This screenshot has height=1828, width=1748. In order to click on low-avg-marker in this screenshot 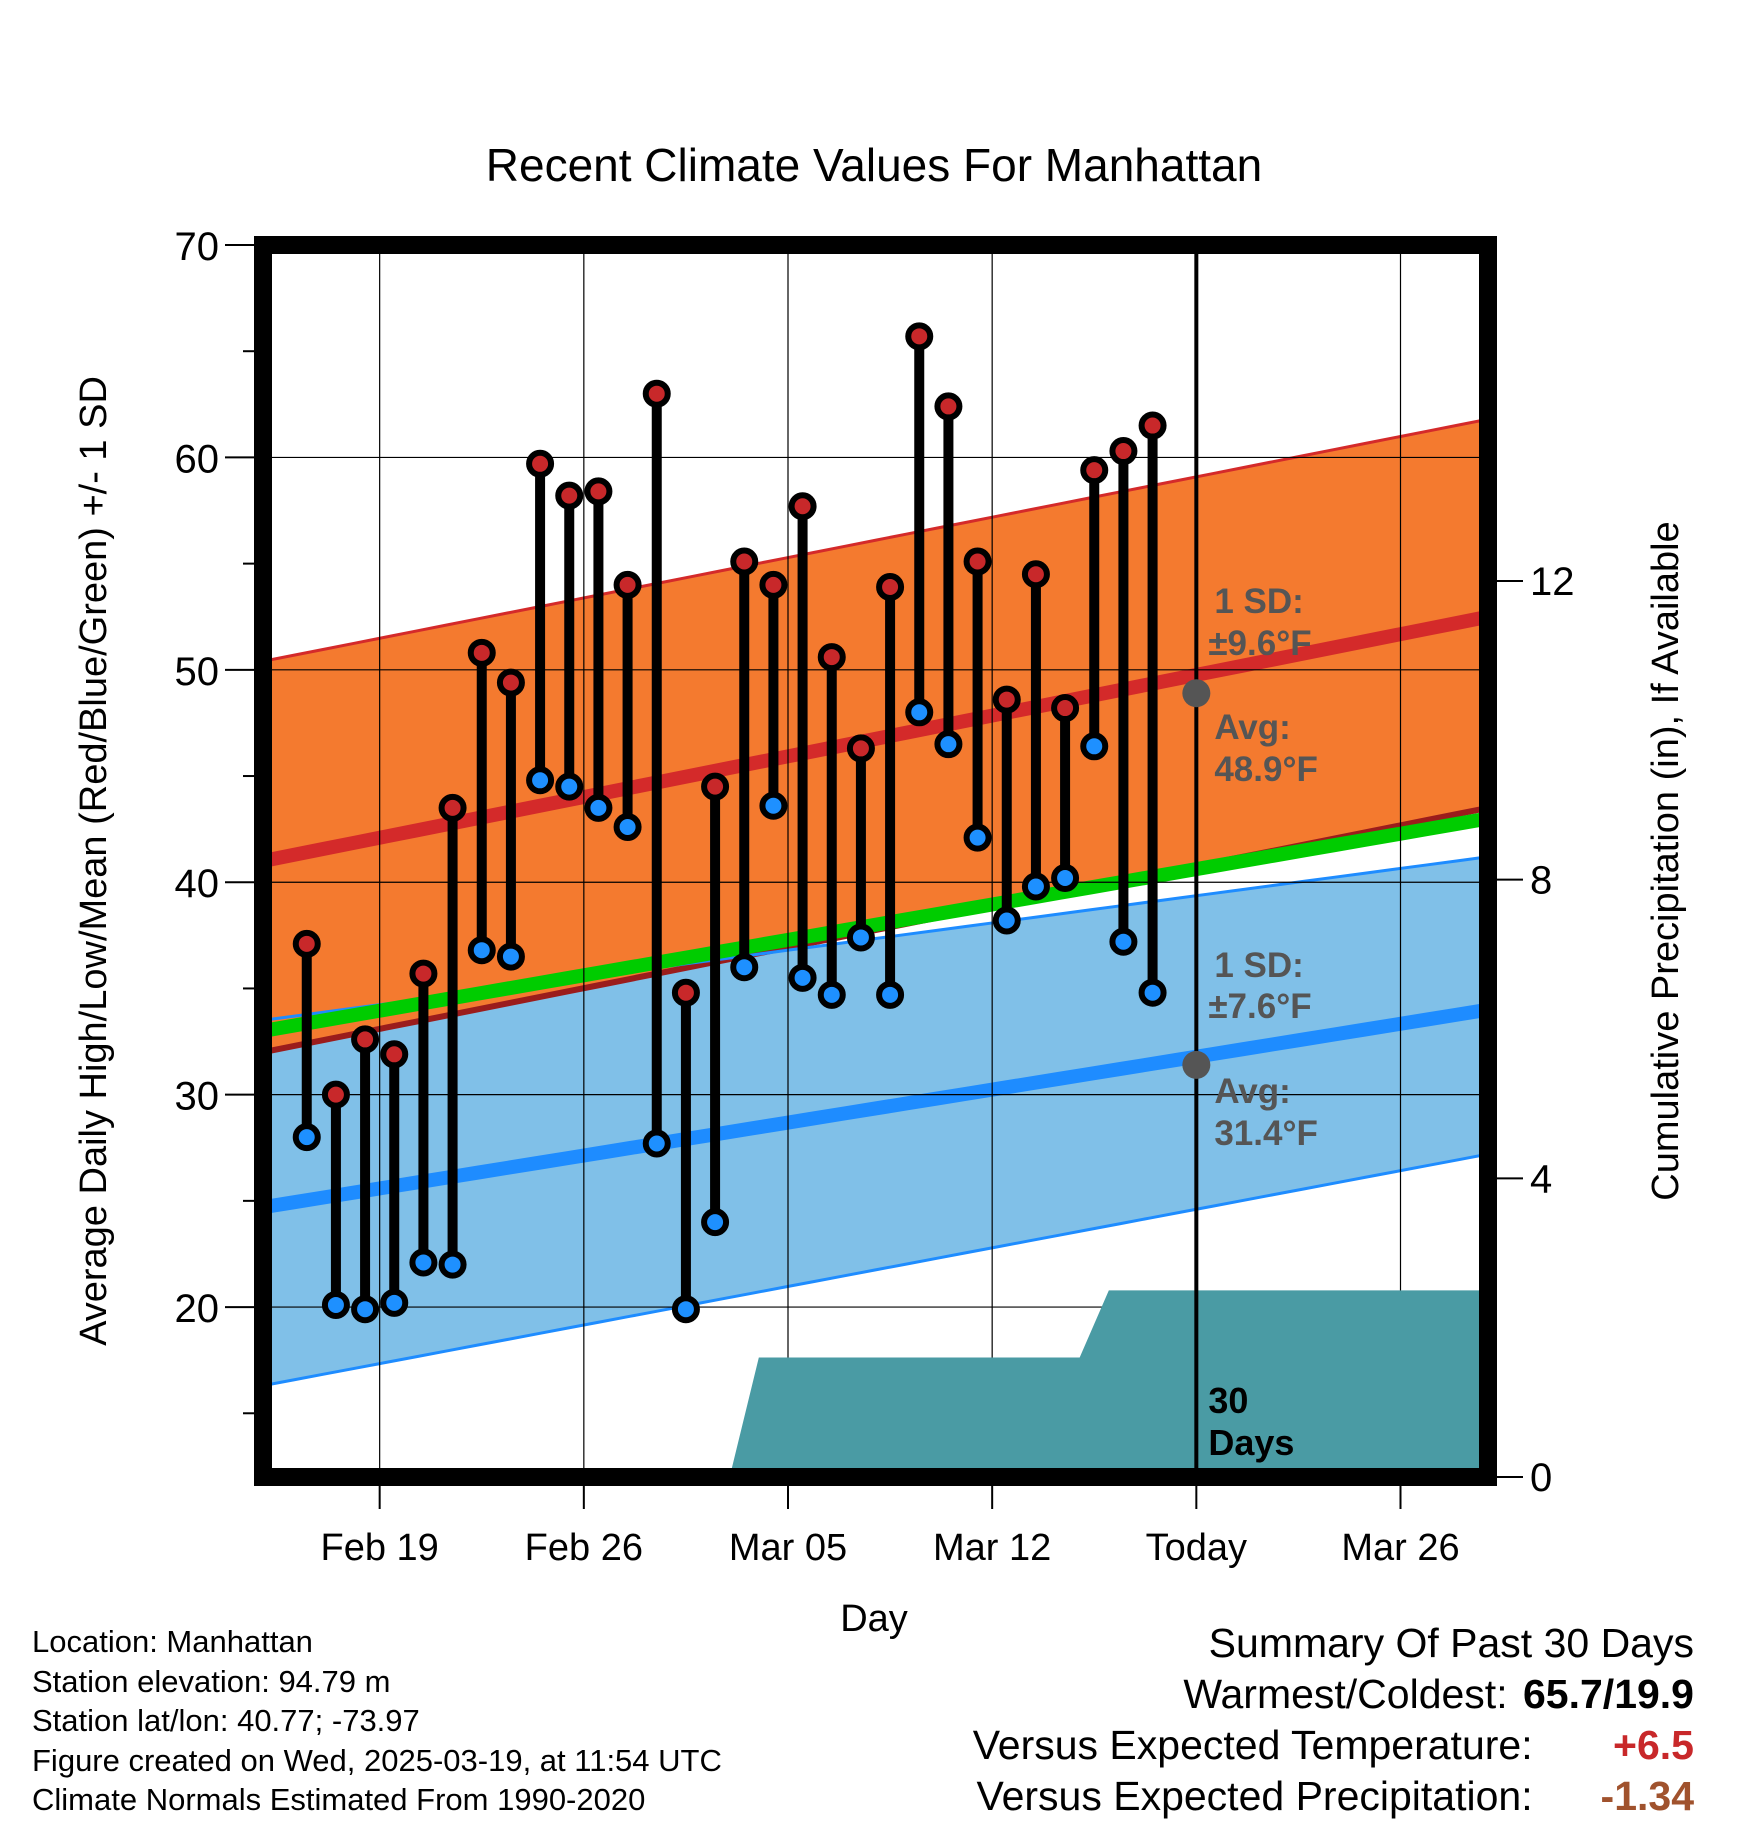, I will do `click(1196, 1064)`.